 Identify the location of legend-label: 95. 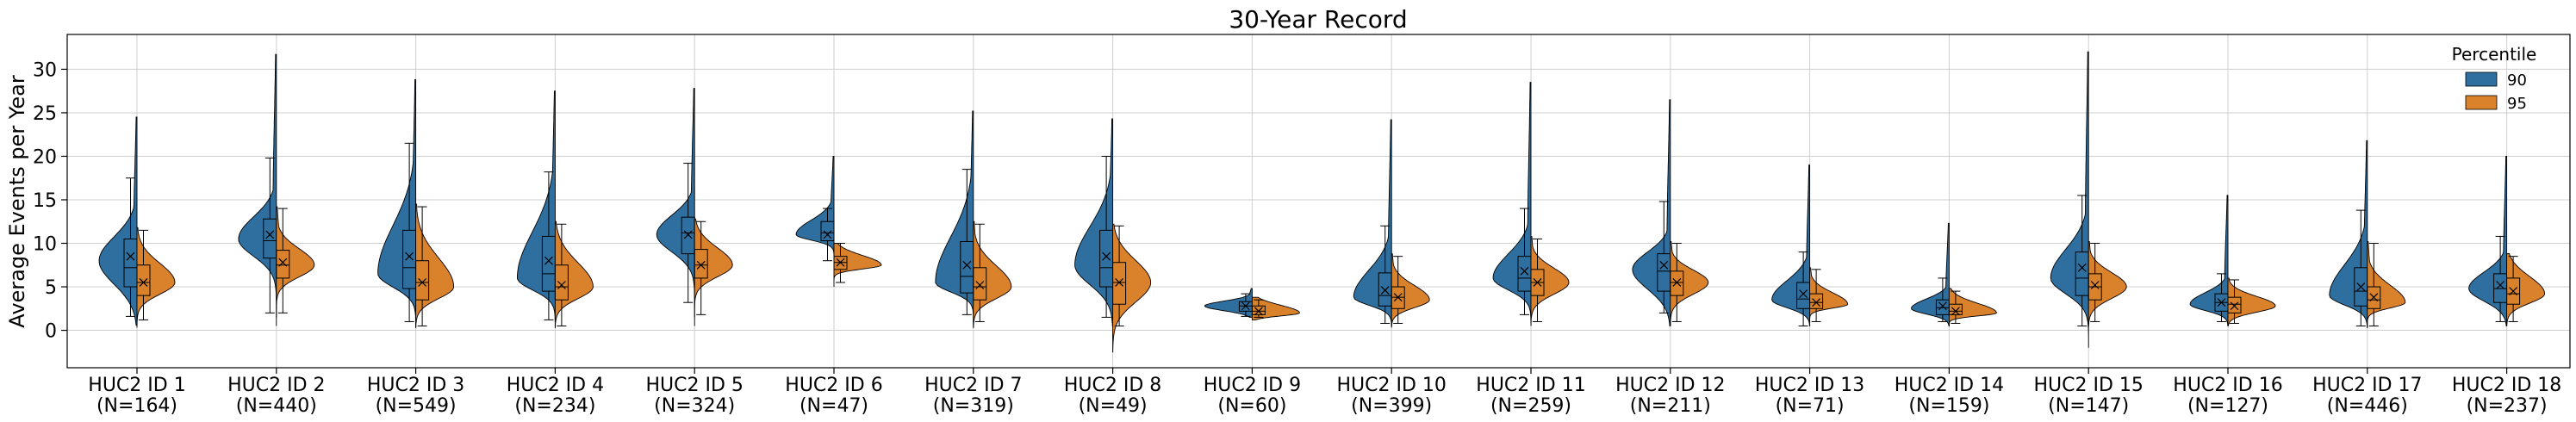
(2517, 104).